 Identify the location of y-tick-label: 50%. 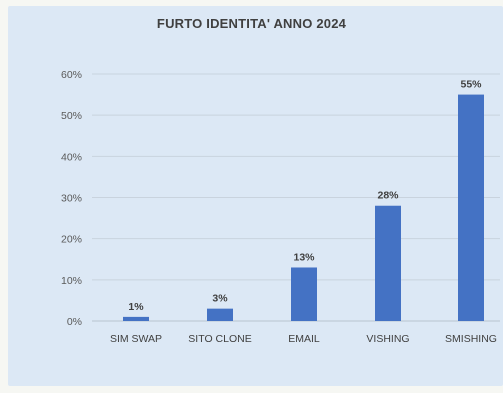
(71, 116).